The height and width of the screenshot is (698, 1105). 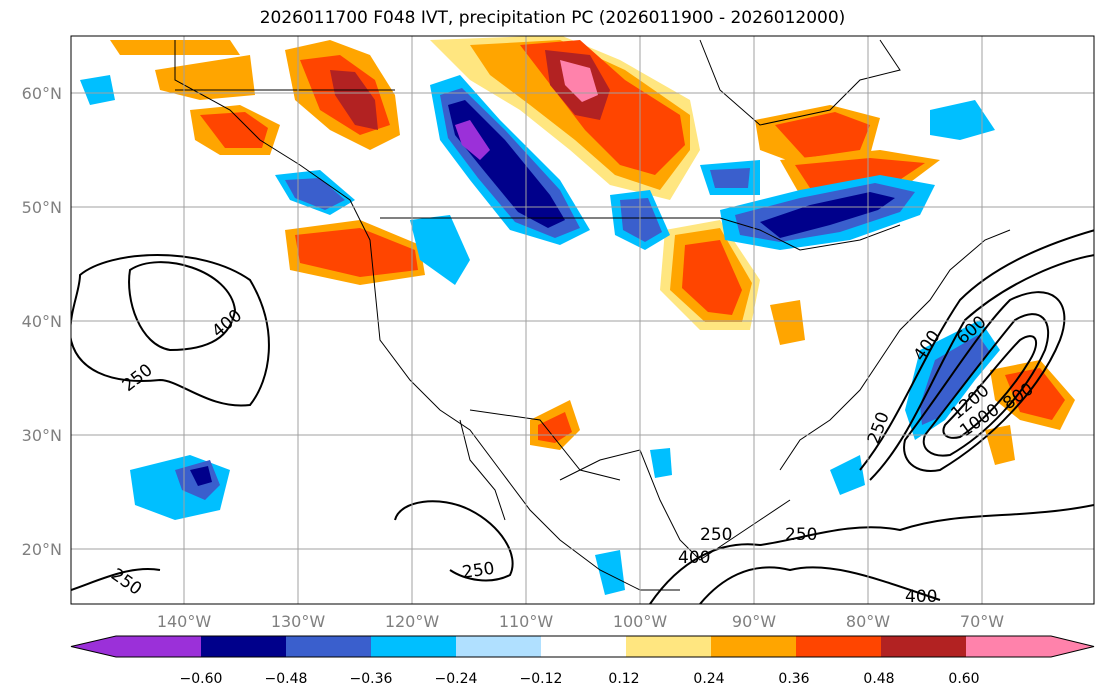 I want to click on lat-tick-label: 20°N, so click(x=42, y=549).